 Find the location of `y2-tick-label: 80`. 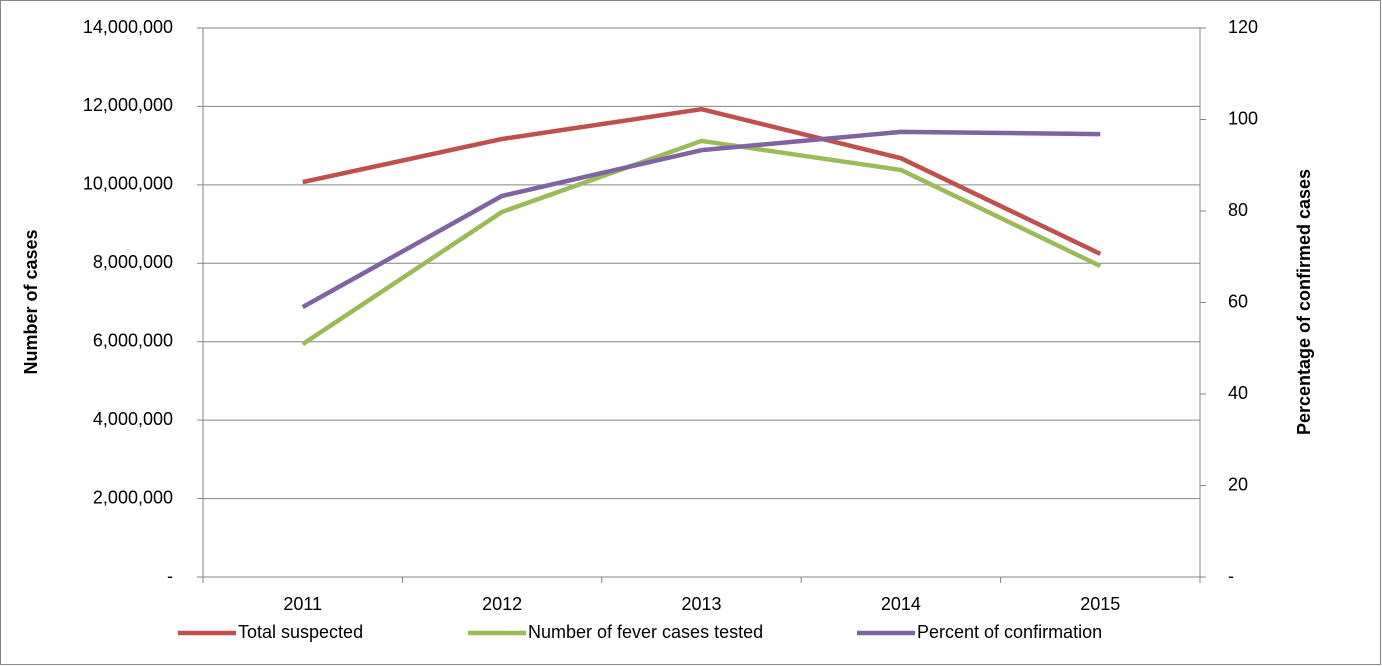

y2-tick-label: 80 is located at coordinates (1238, 210).